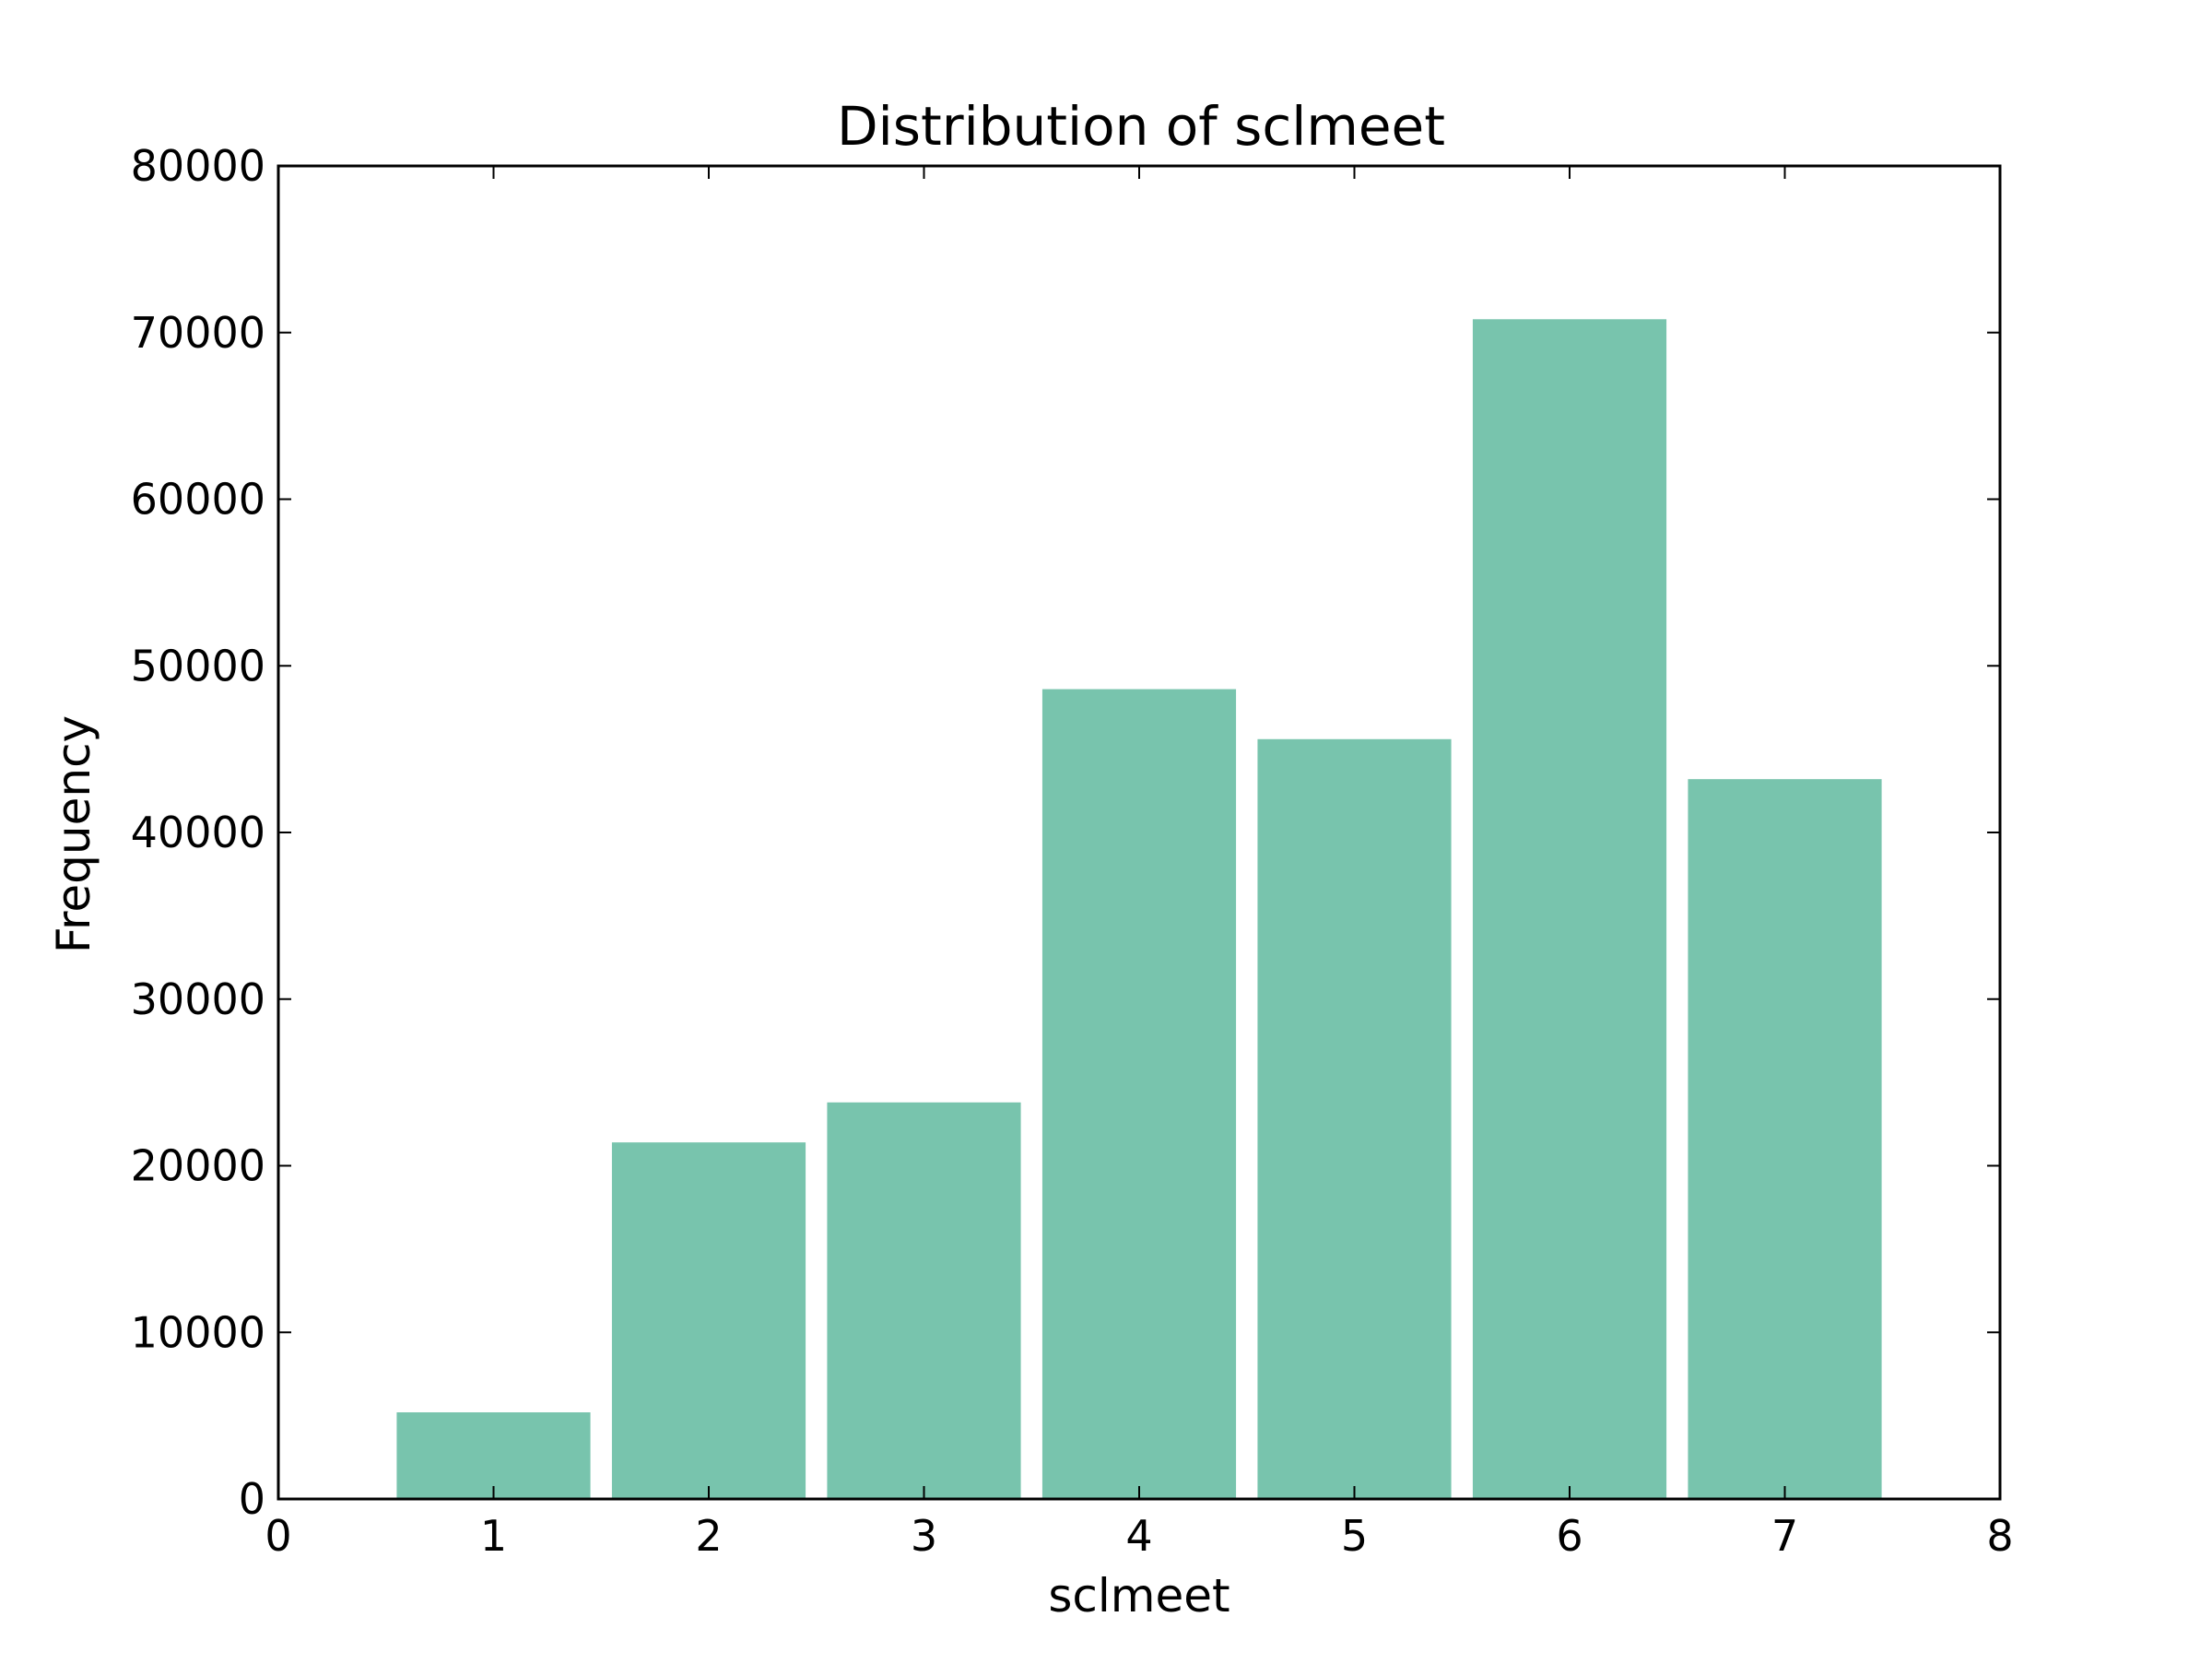 This screenshot has width=2212, height=1664. What do you see at coordinates (278, 1536) in the screenshot?
I see `x-tick-label: 0` at bounding box center [278, 1536].